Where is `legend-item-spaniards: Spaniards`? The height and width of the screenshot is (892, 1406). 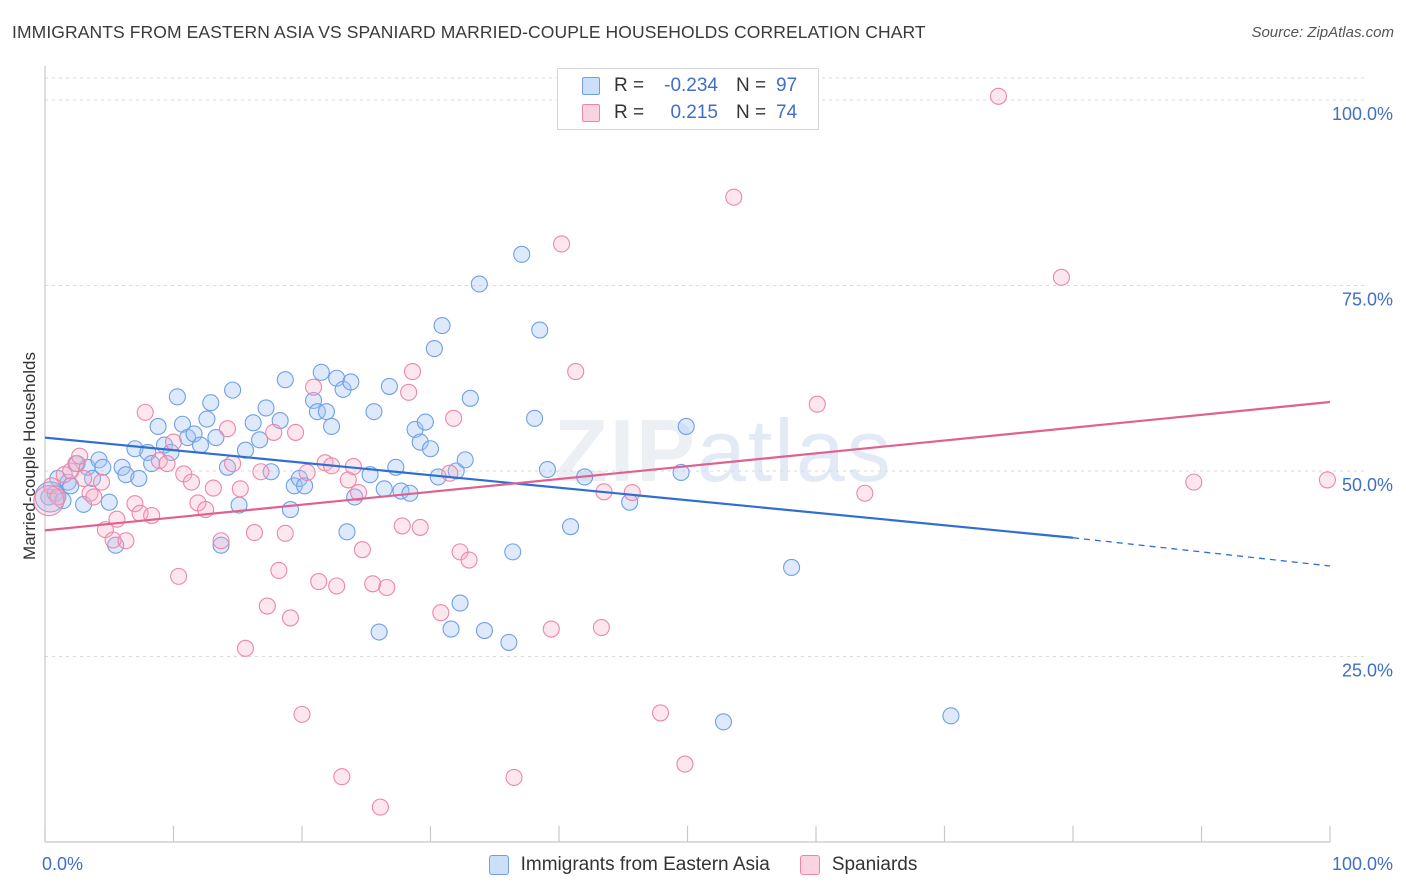
legend-item-spaniards: Spaniards is located at coordinates (858, 865).